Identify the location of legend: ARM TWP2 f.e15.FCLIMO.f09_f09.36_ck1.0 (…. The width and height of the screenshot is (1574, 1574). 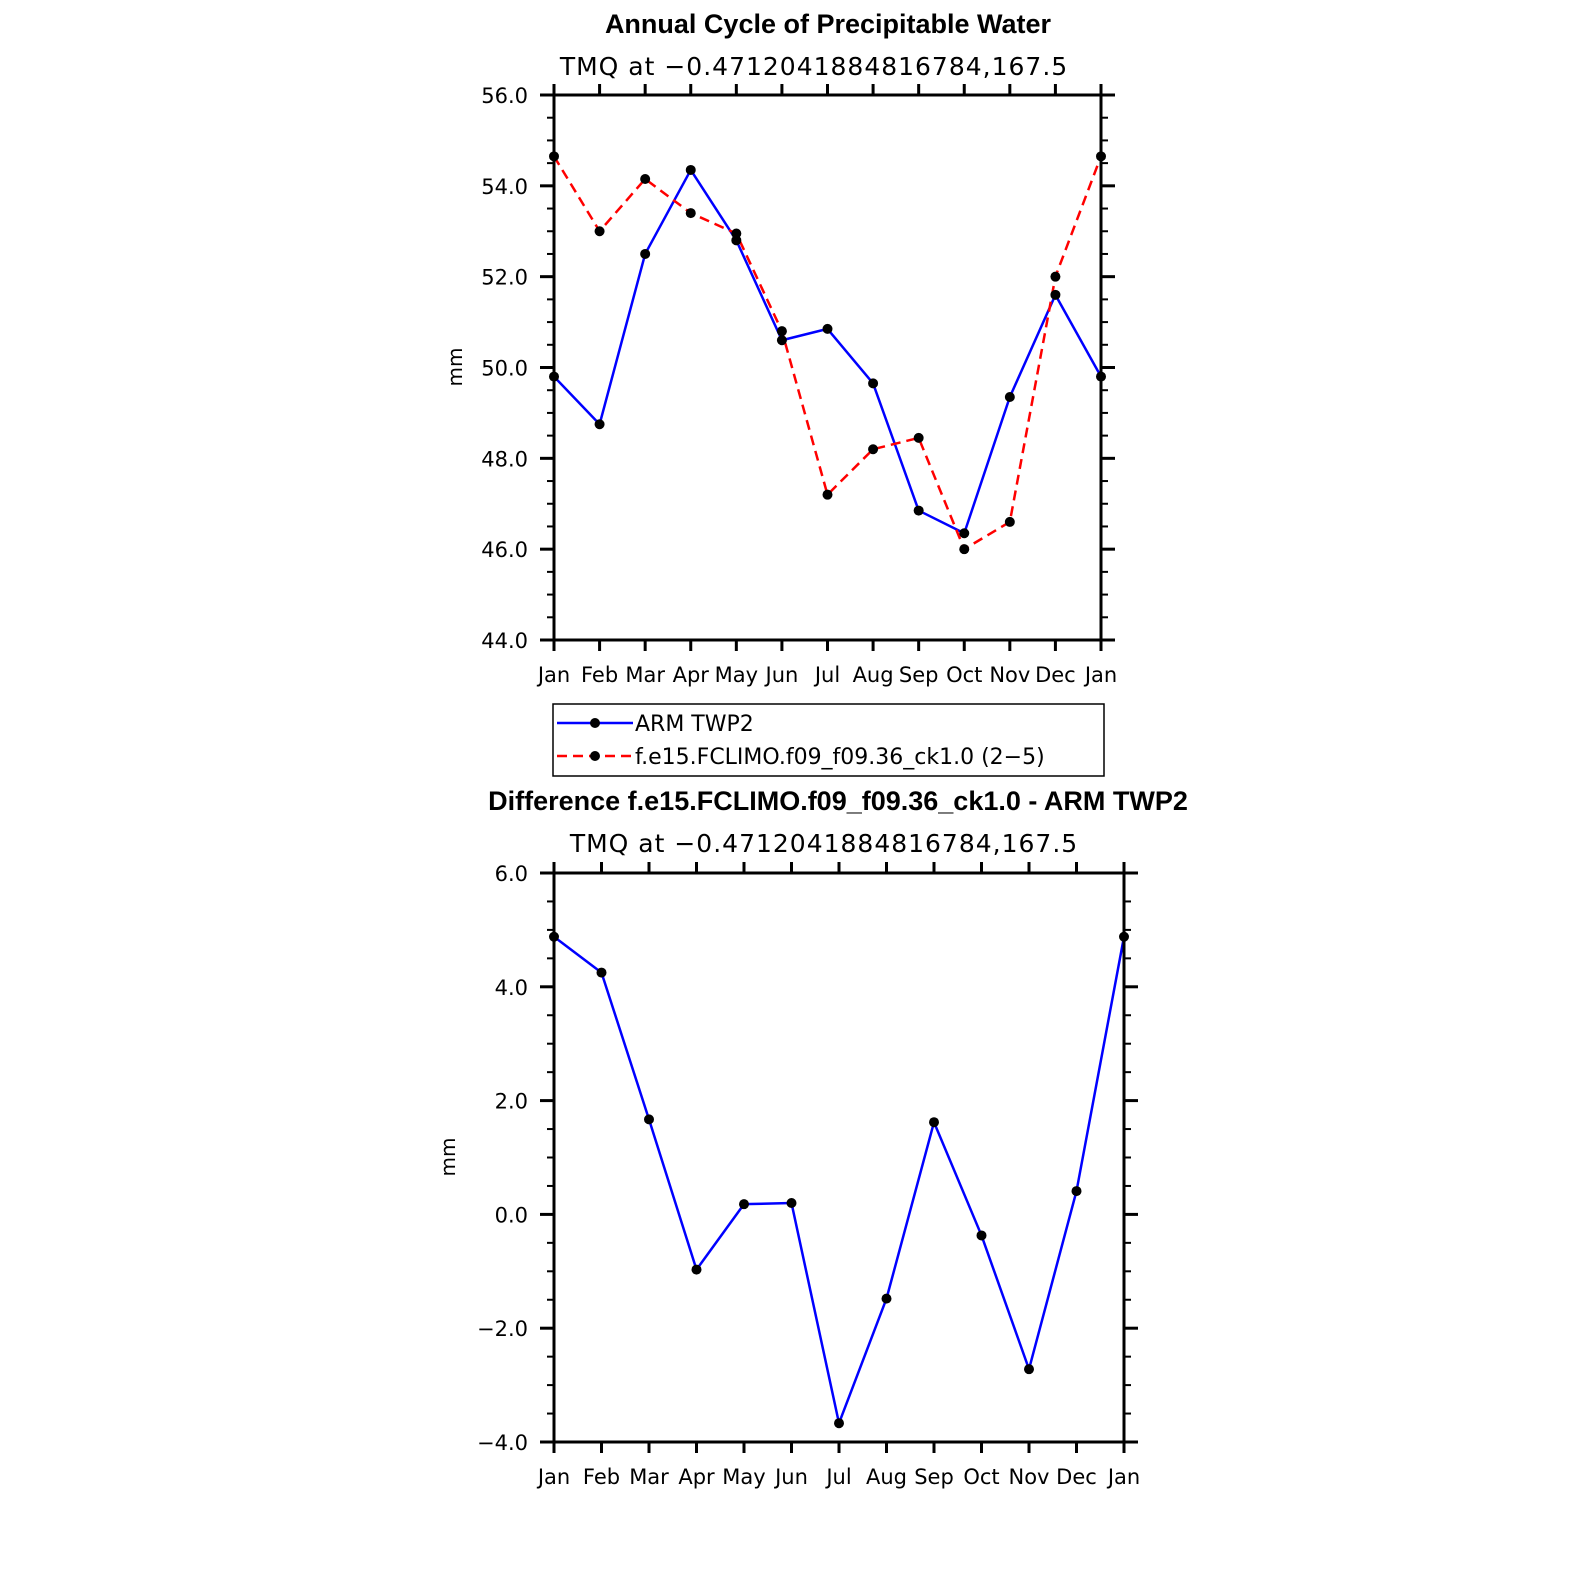
(828, 740).